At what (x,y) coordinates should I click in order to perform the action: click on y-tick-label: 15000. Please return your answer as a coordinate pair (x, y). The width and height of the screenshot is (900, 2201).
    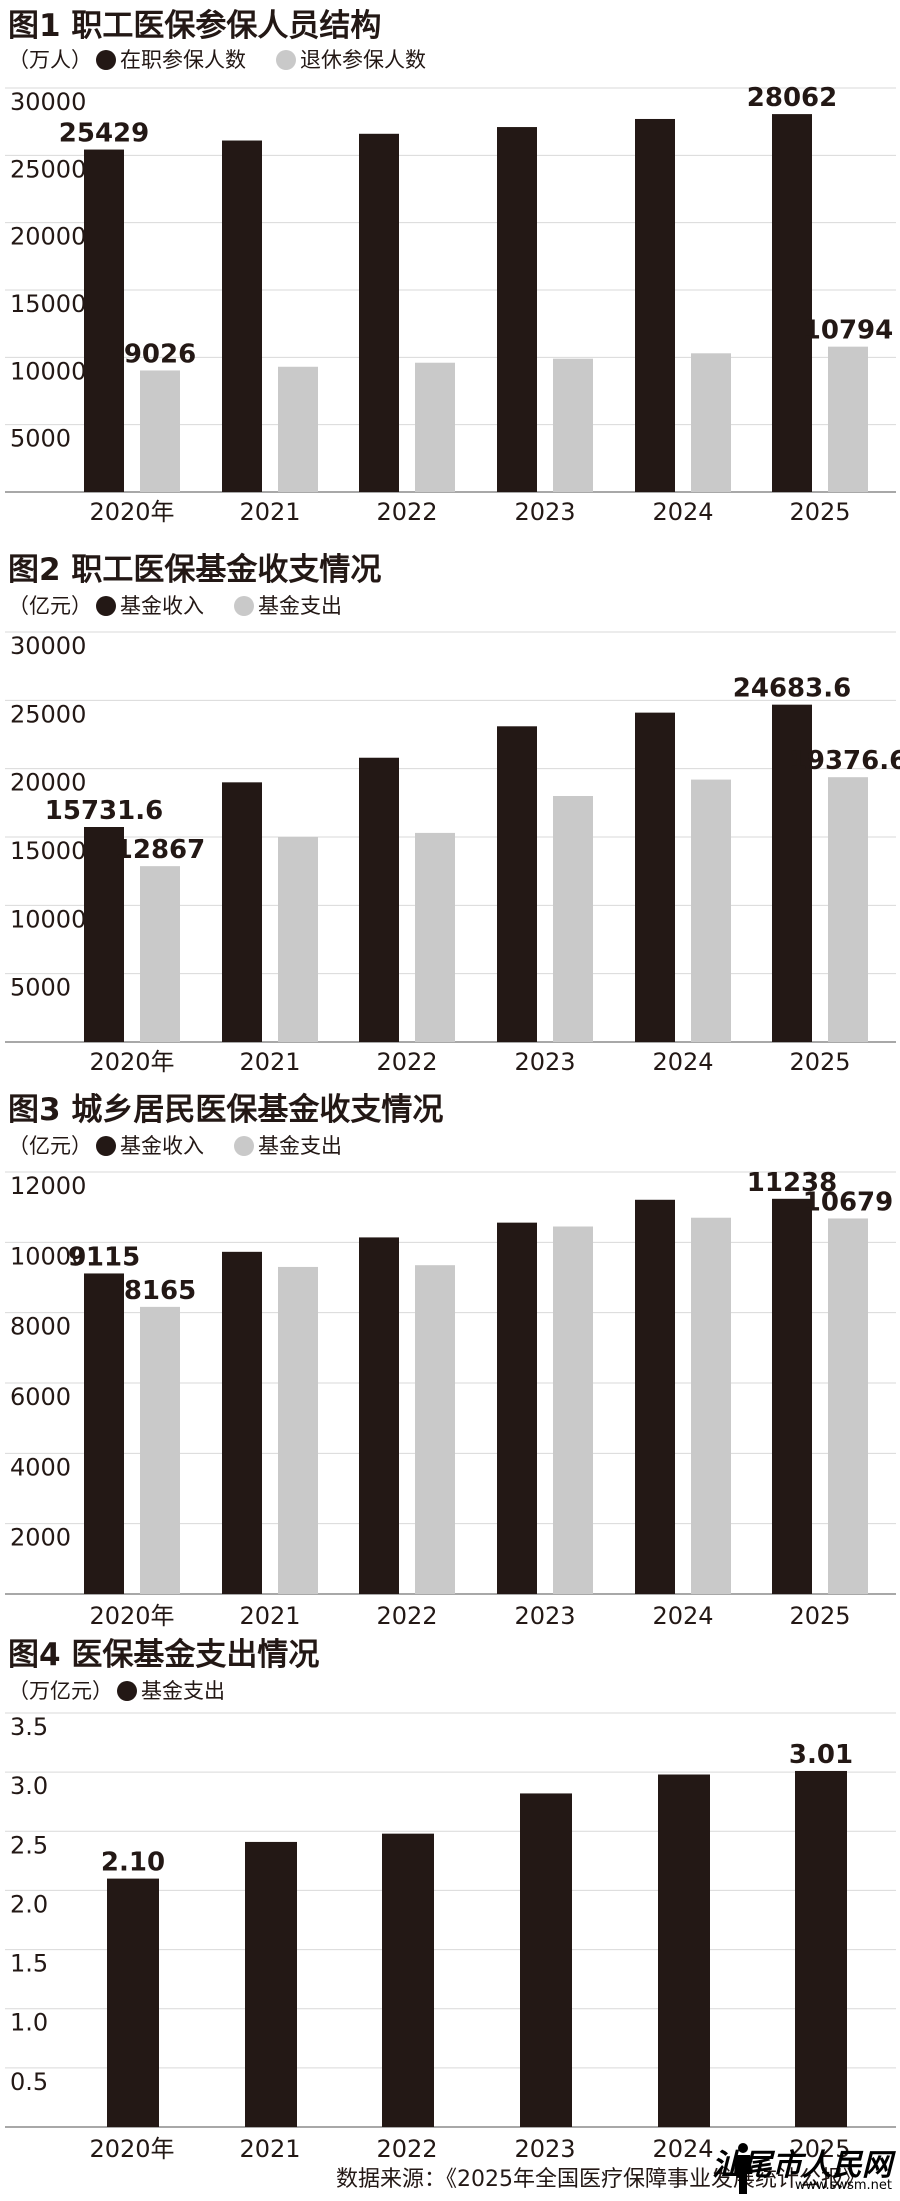
    Looking at the image, I should click on (48, 304).